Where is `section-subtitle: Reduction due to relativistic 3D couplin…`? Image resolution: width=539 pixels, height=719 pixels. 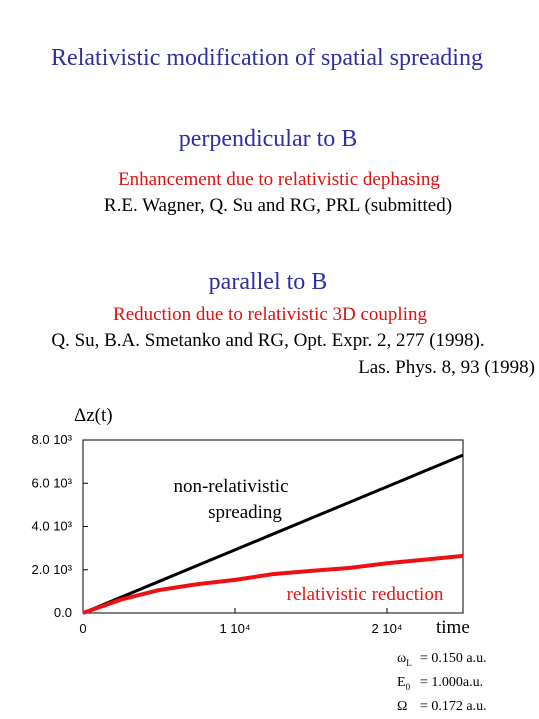
section-subtitle: Reduction due to relativistic 3D couplin… is located at coordinates (270, 314).